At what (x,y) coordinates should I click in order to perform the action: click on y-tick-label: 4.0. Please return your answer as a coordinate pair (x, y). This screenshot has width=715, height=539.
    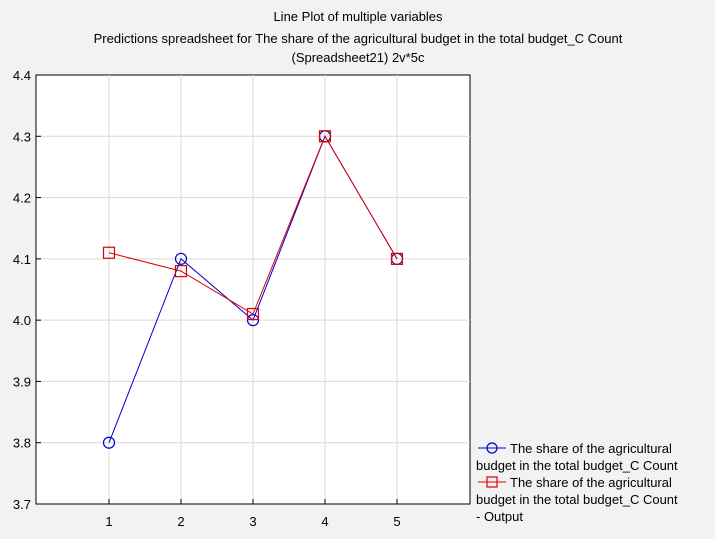
    Looking at the image, I should click on (22, 320).